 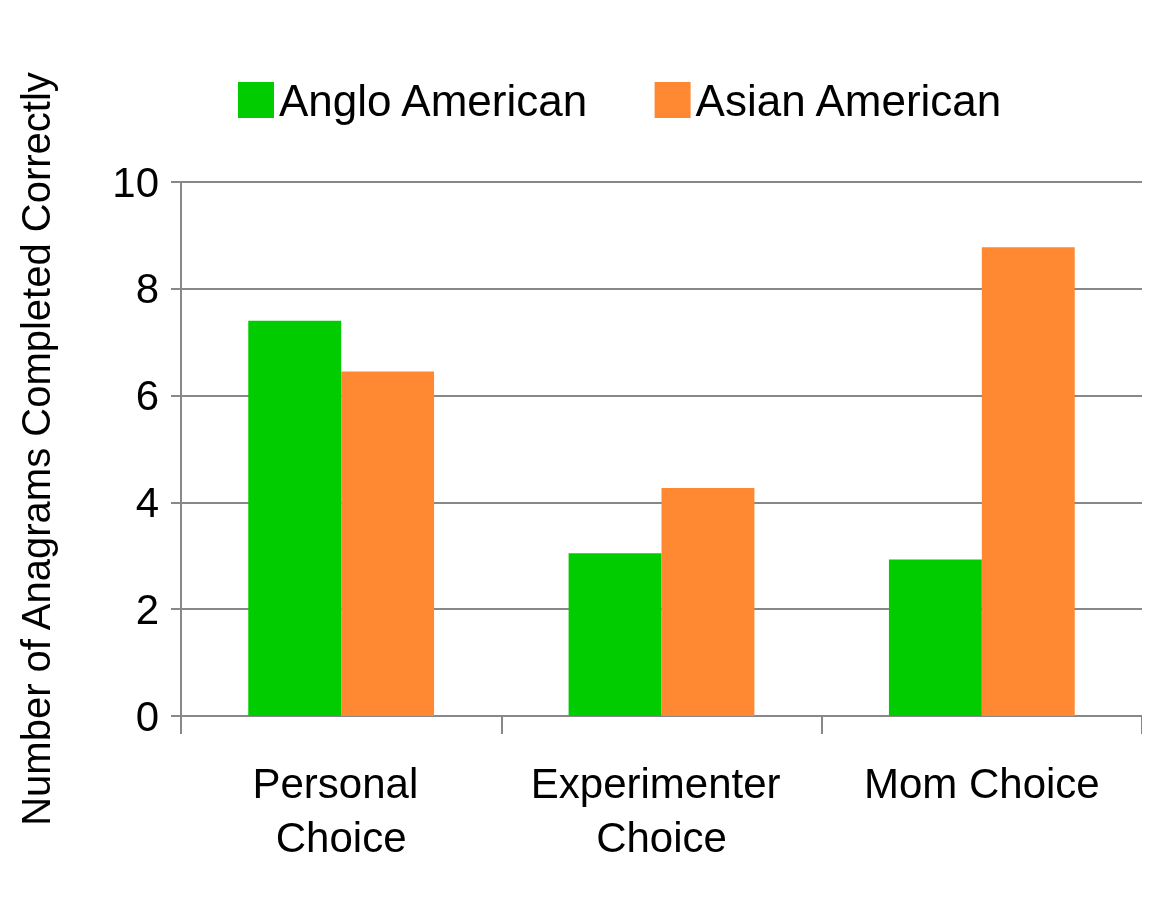 I want to click on y-tick-label: 8, so click(x=147, y=289).